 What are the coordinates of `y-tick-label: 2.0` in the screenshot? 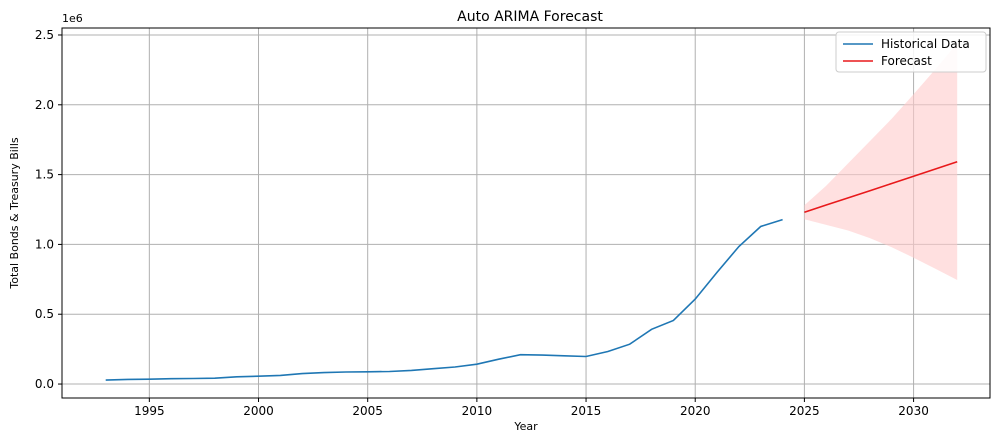 It's located at (44, 105).